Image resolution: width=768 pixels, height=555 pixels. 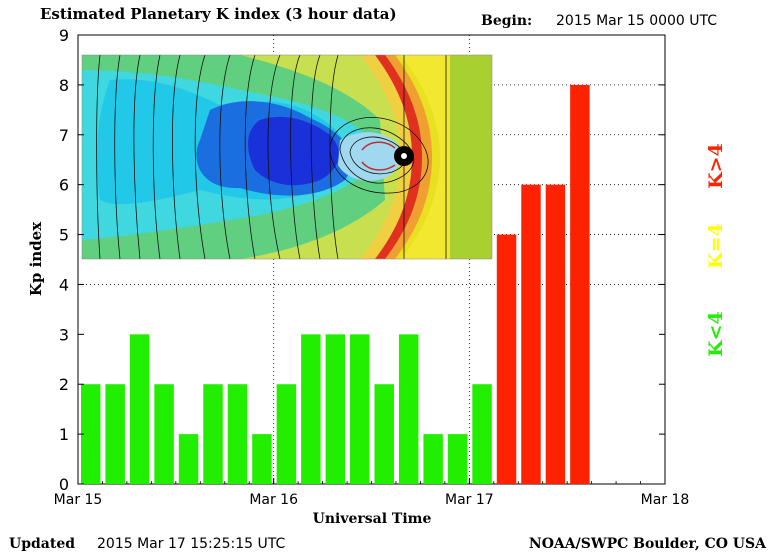 What do you see at coordinates (64, 235) in the screenshot?
I see `y-tick-label: 5` at bounding box center [64, 235].